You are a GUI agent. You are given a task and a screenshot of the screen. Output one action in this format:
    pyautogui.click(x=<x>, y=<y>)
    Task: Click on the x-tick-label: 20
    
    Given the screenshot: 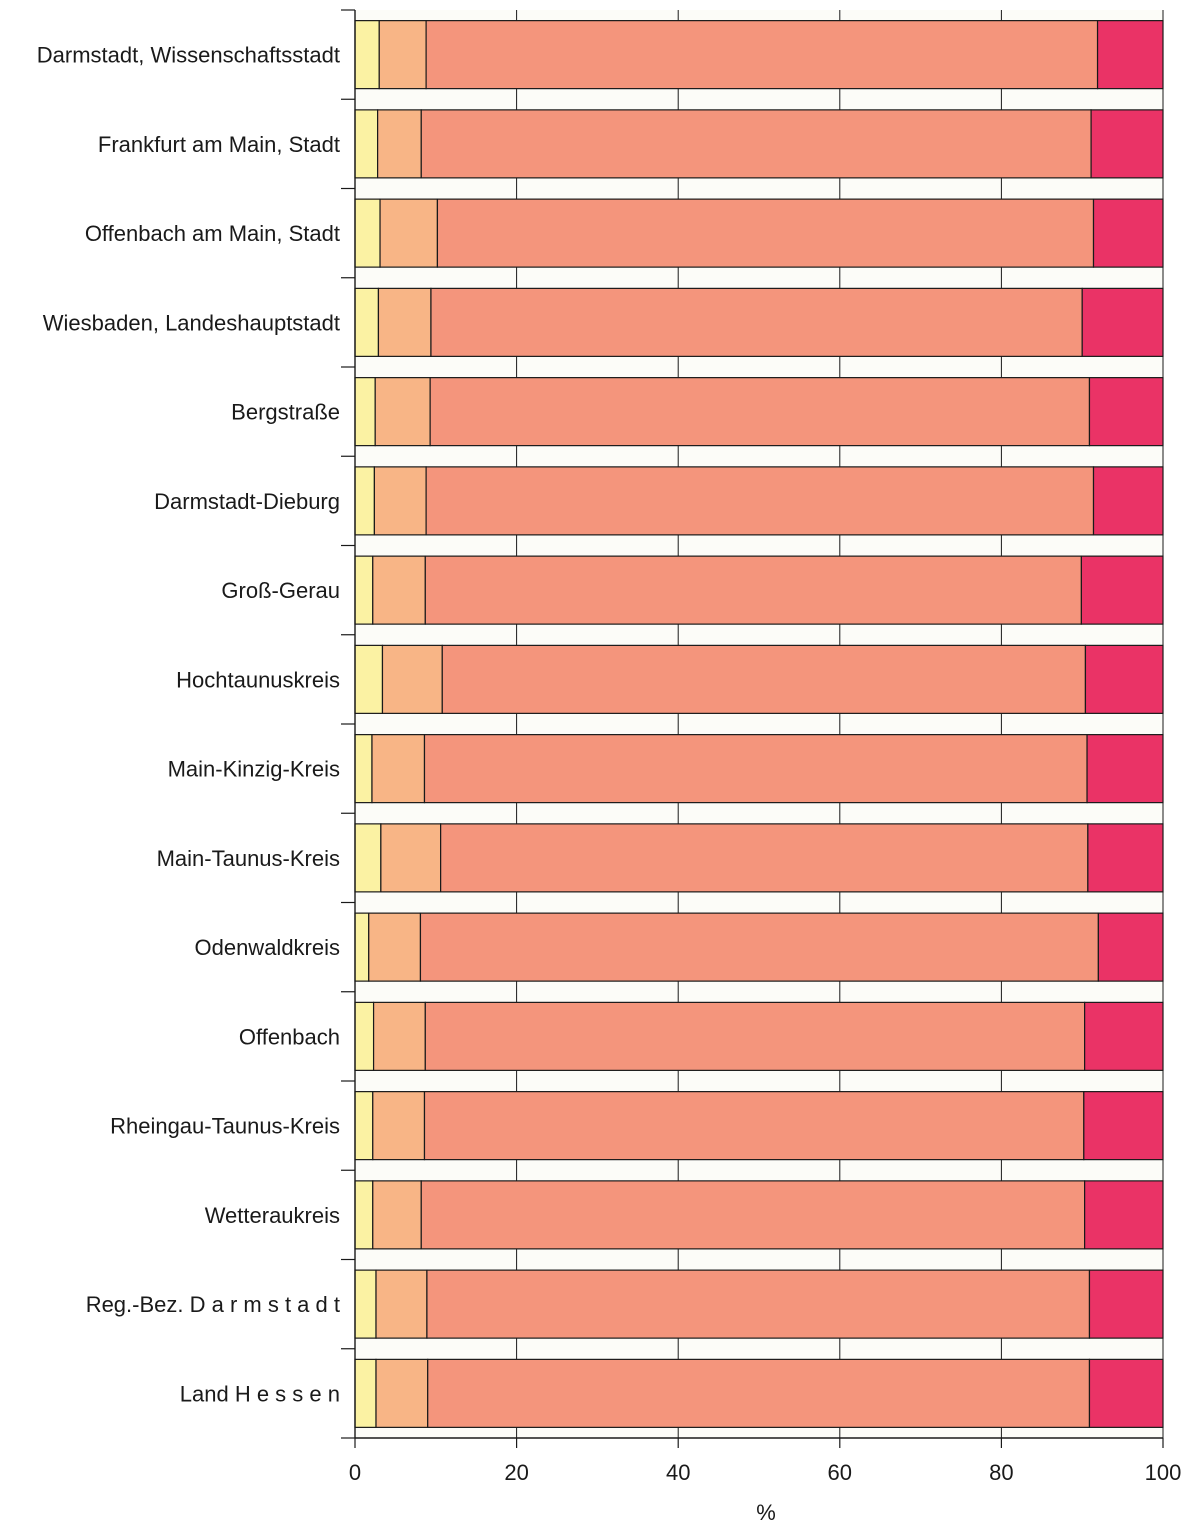 What is the action you would take?
    pyautogui.click(x=516, y=1472)
    